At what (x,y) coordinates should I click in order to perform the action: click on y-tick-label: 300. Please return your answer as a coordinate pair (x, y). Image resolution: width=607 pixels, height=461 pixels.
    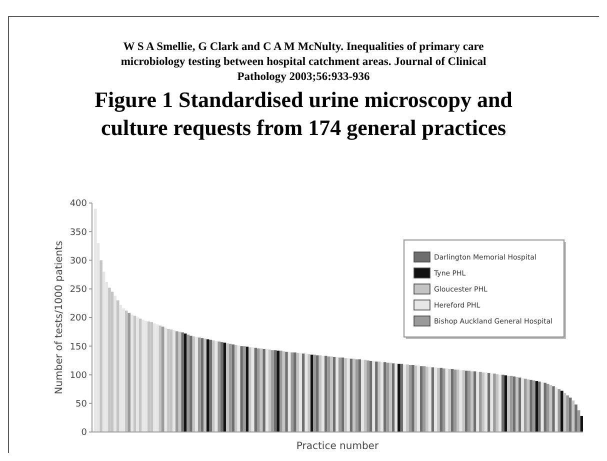
    Looking at the image, I should click on (79, 261).